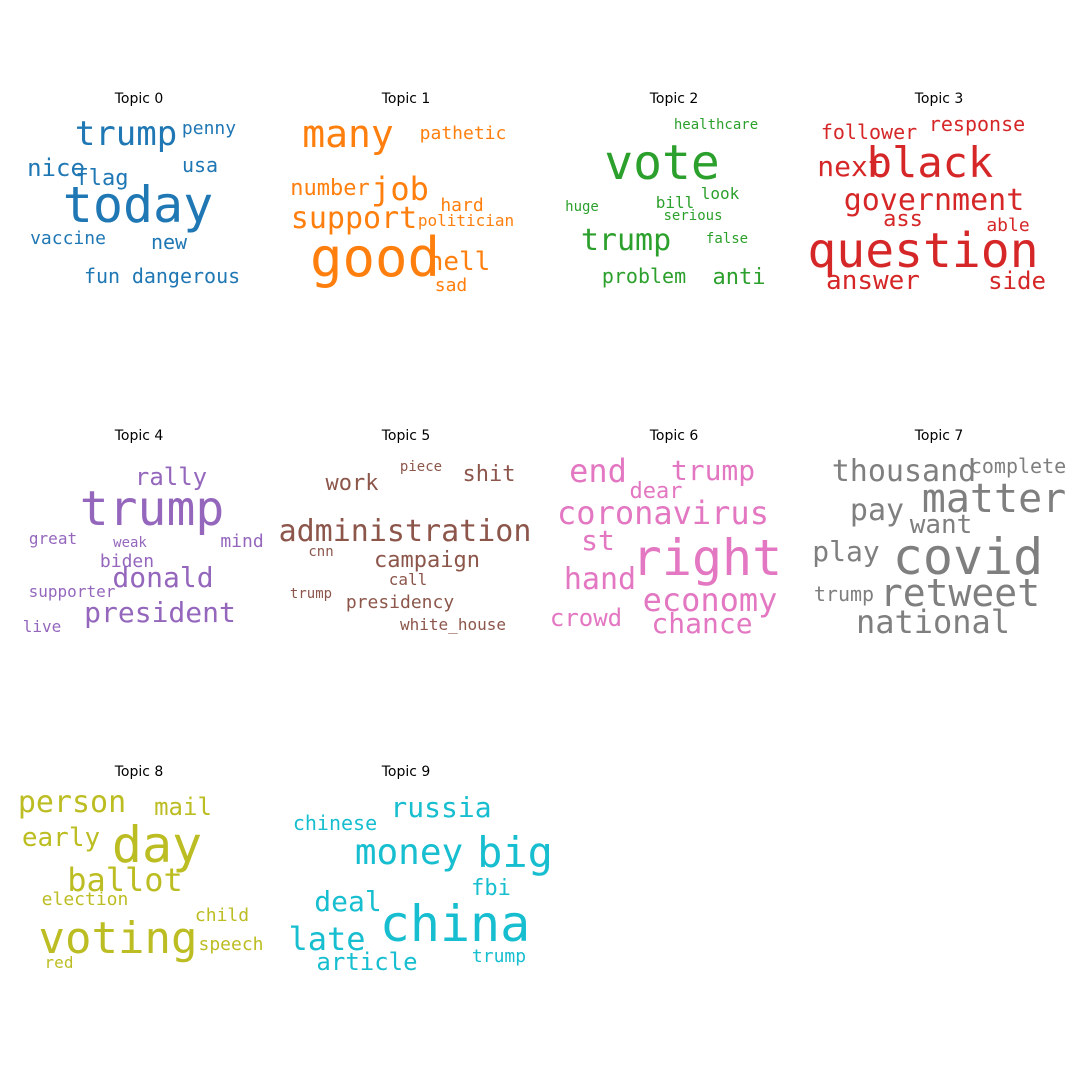 The image size is (1080, 1080). I want to click on cloud-word: end, so click(598, 471).